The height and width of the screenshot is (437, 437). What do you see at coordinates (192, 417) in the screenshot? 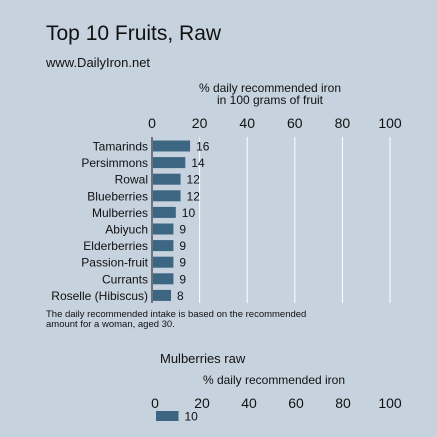
I see `detail-data-label: 10` at bounding box center [192, 417].